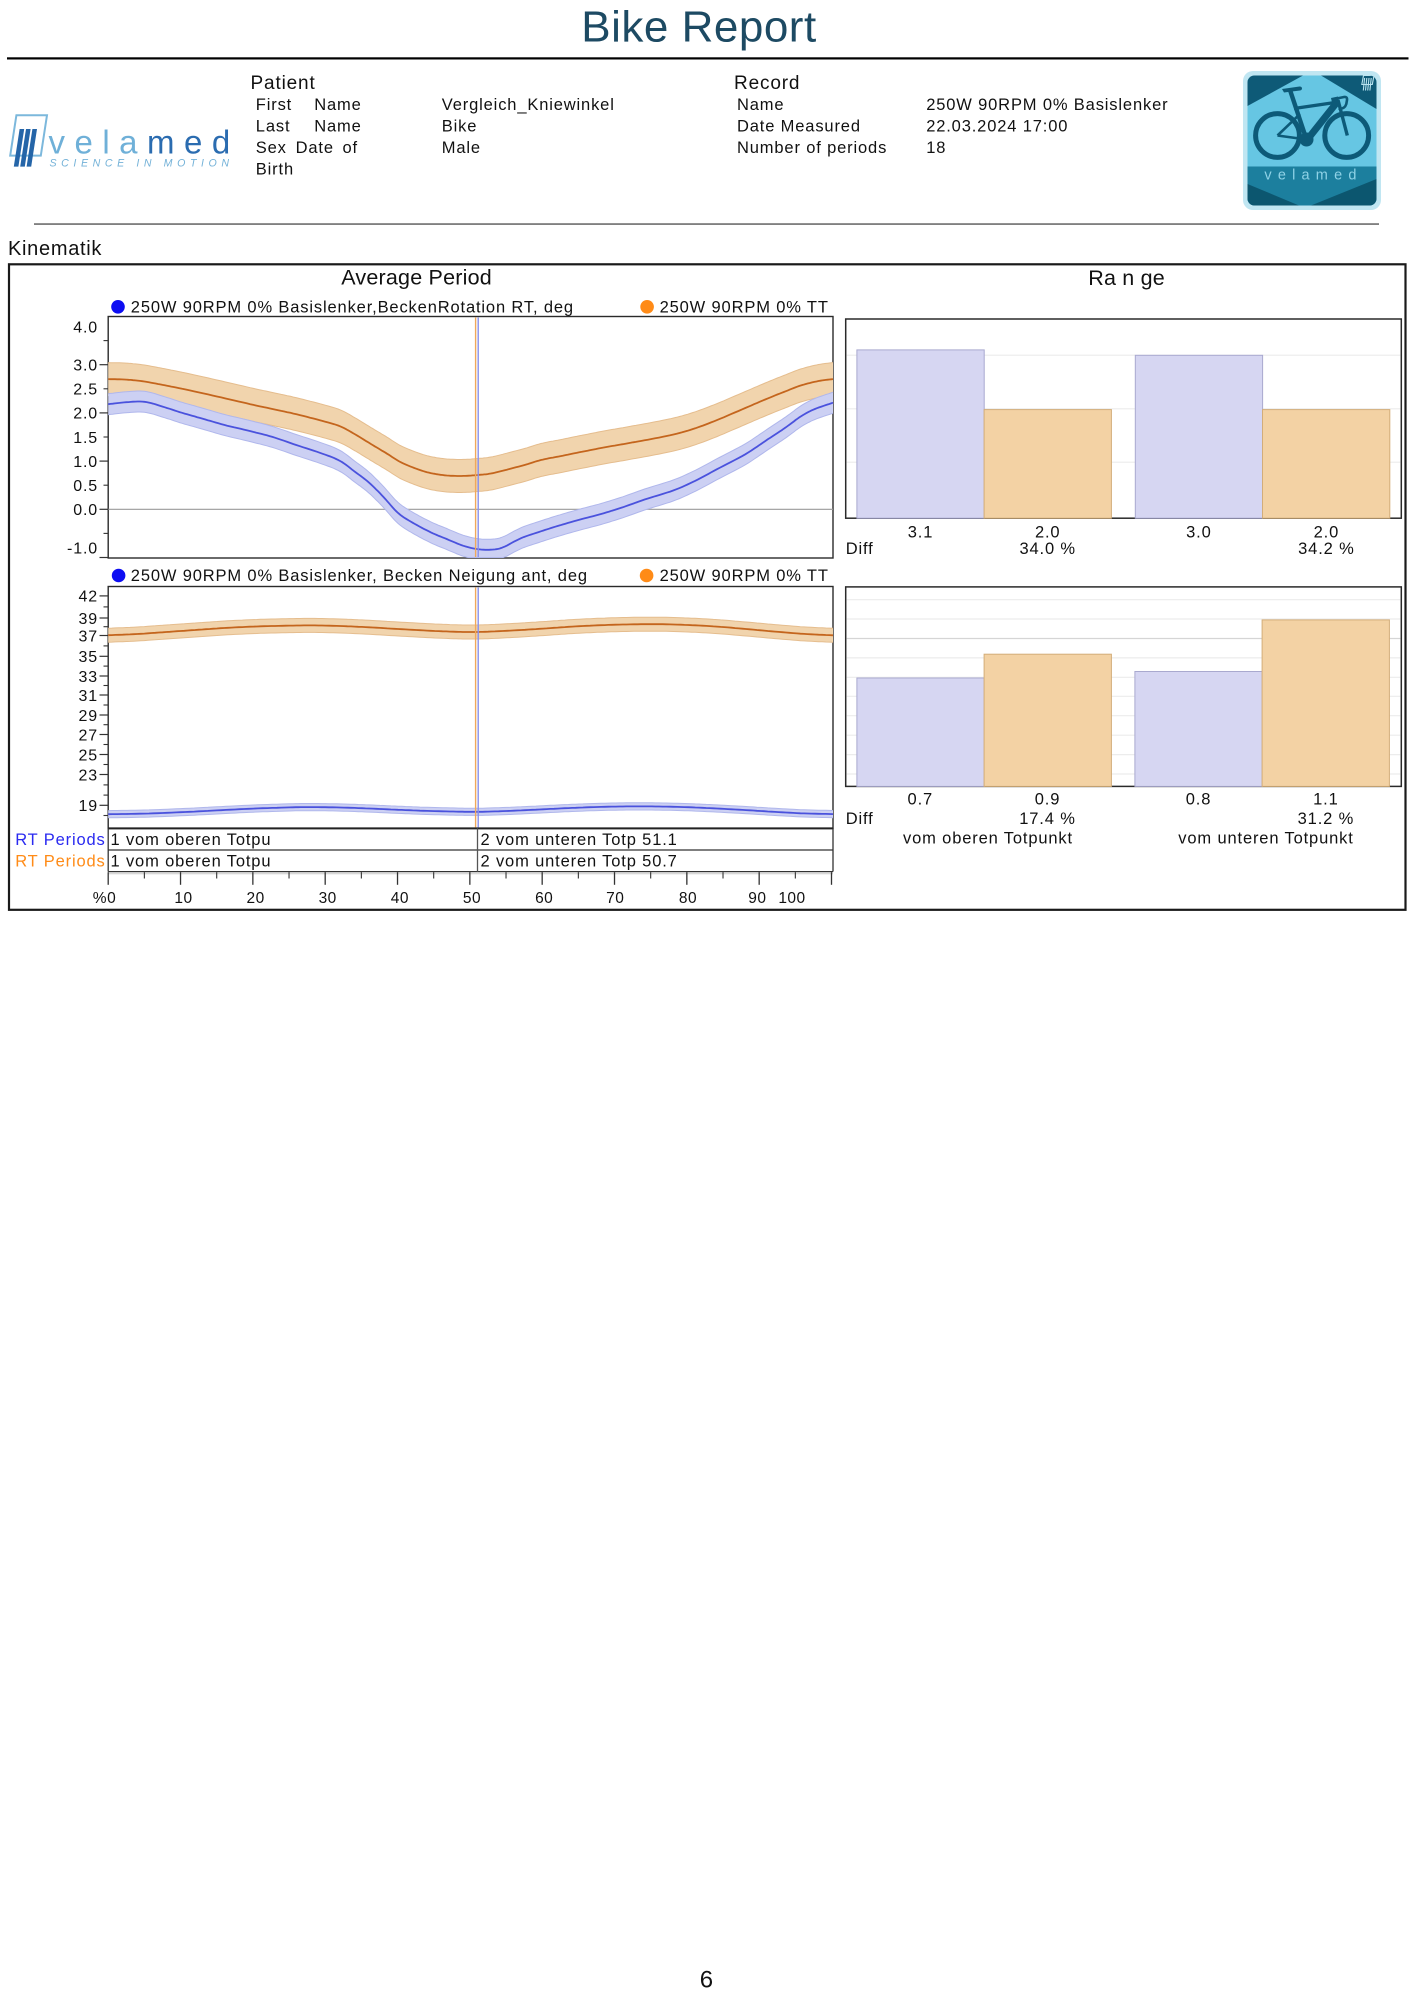 The image size is (1414, 2000). Describe the element at coordinates (89, 677) in the screenshot. I see `svg-text: 33` at that location.